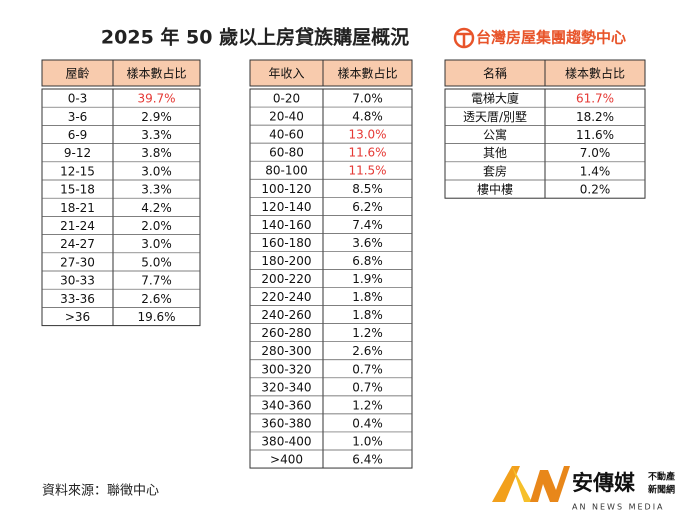 The image size is (696, 522). What do you see at coordinates (367, 135) in the screenshot?
I see `row-value: 13.0%` at bounding box center [367, 135].